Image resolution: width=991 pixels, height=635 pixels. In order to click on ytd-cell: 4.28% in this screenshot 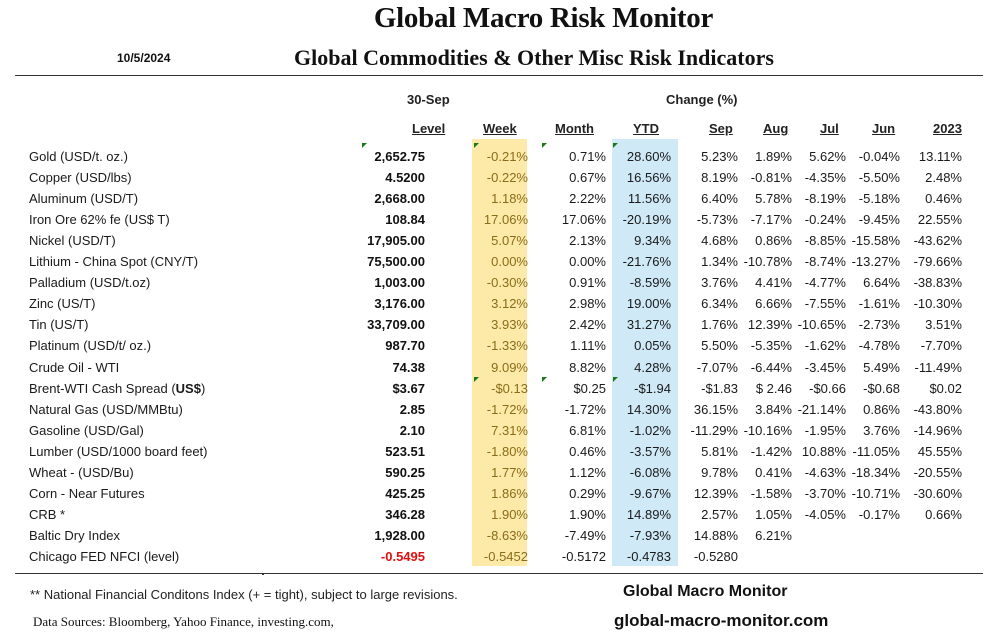, I will do `click(652, 367)`.